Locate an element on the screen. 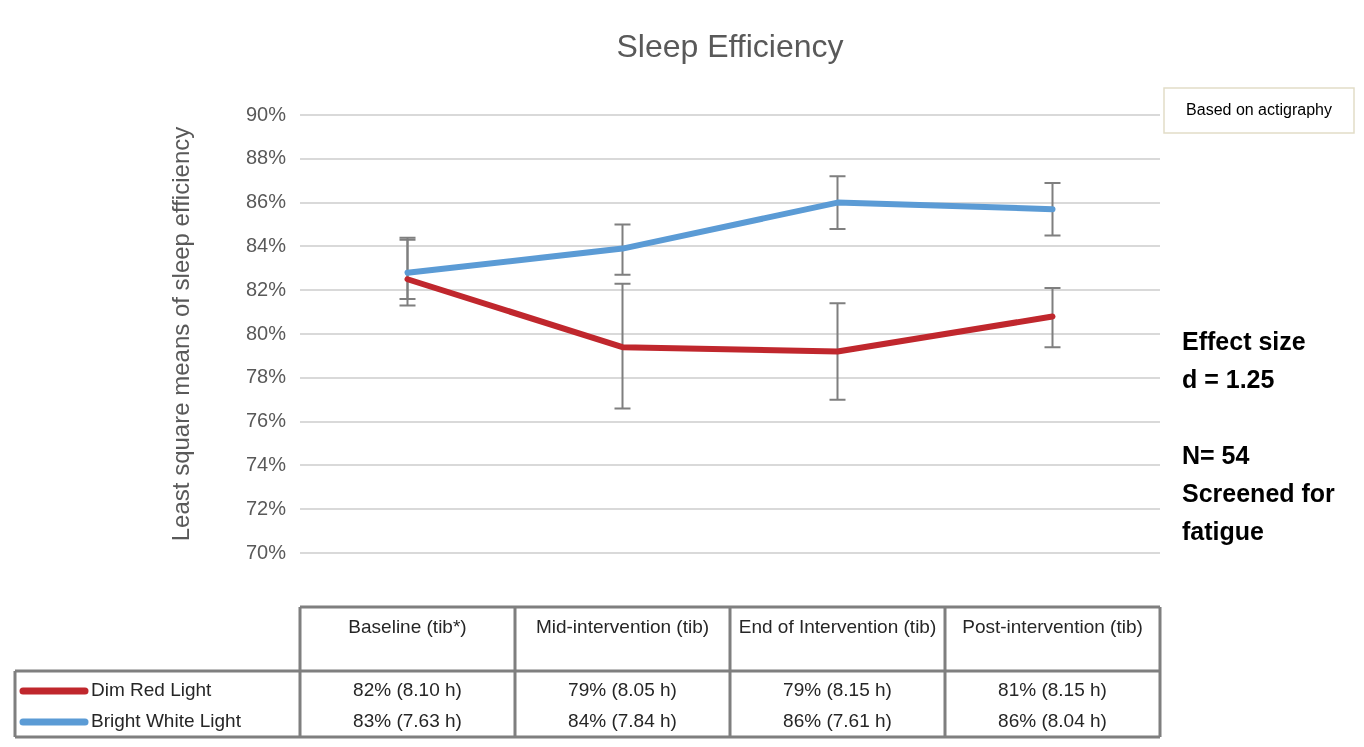 This screenshot has height=747, width=1364. legend-label: Dim Red Light is located at coordinates (152, 690).